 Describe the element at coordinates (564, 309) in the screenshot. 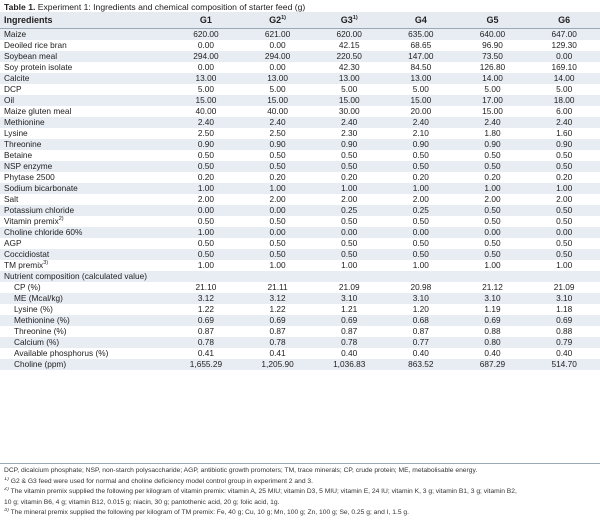

I see `value-cell: 1.18` at that location.